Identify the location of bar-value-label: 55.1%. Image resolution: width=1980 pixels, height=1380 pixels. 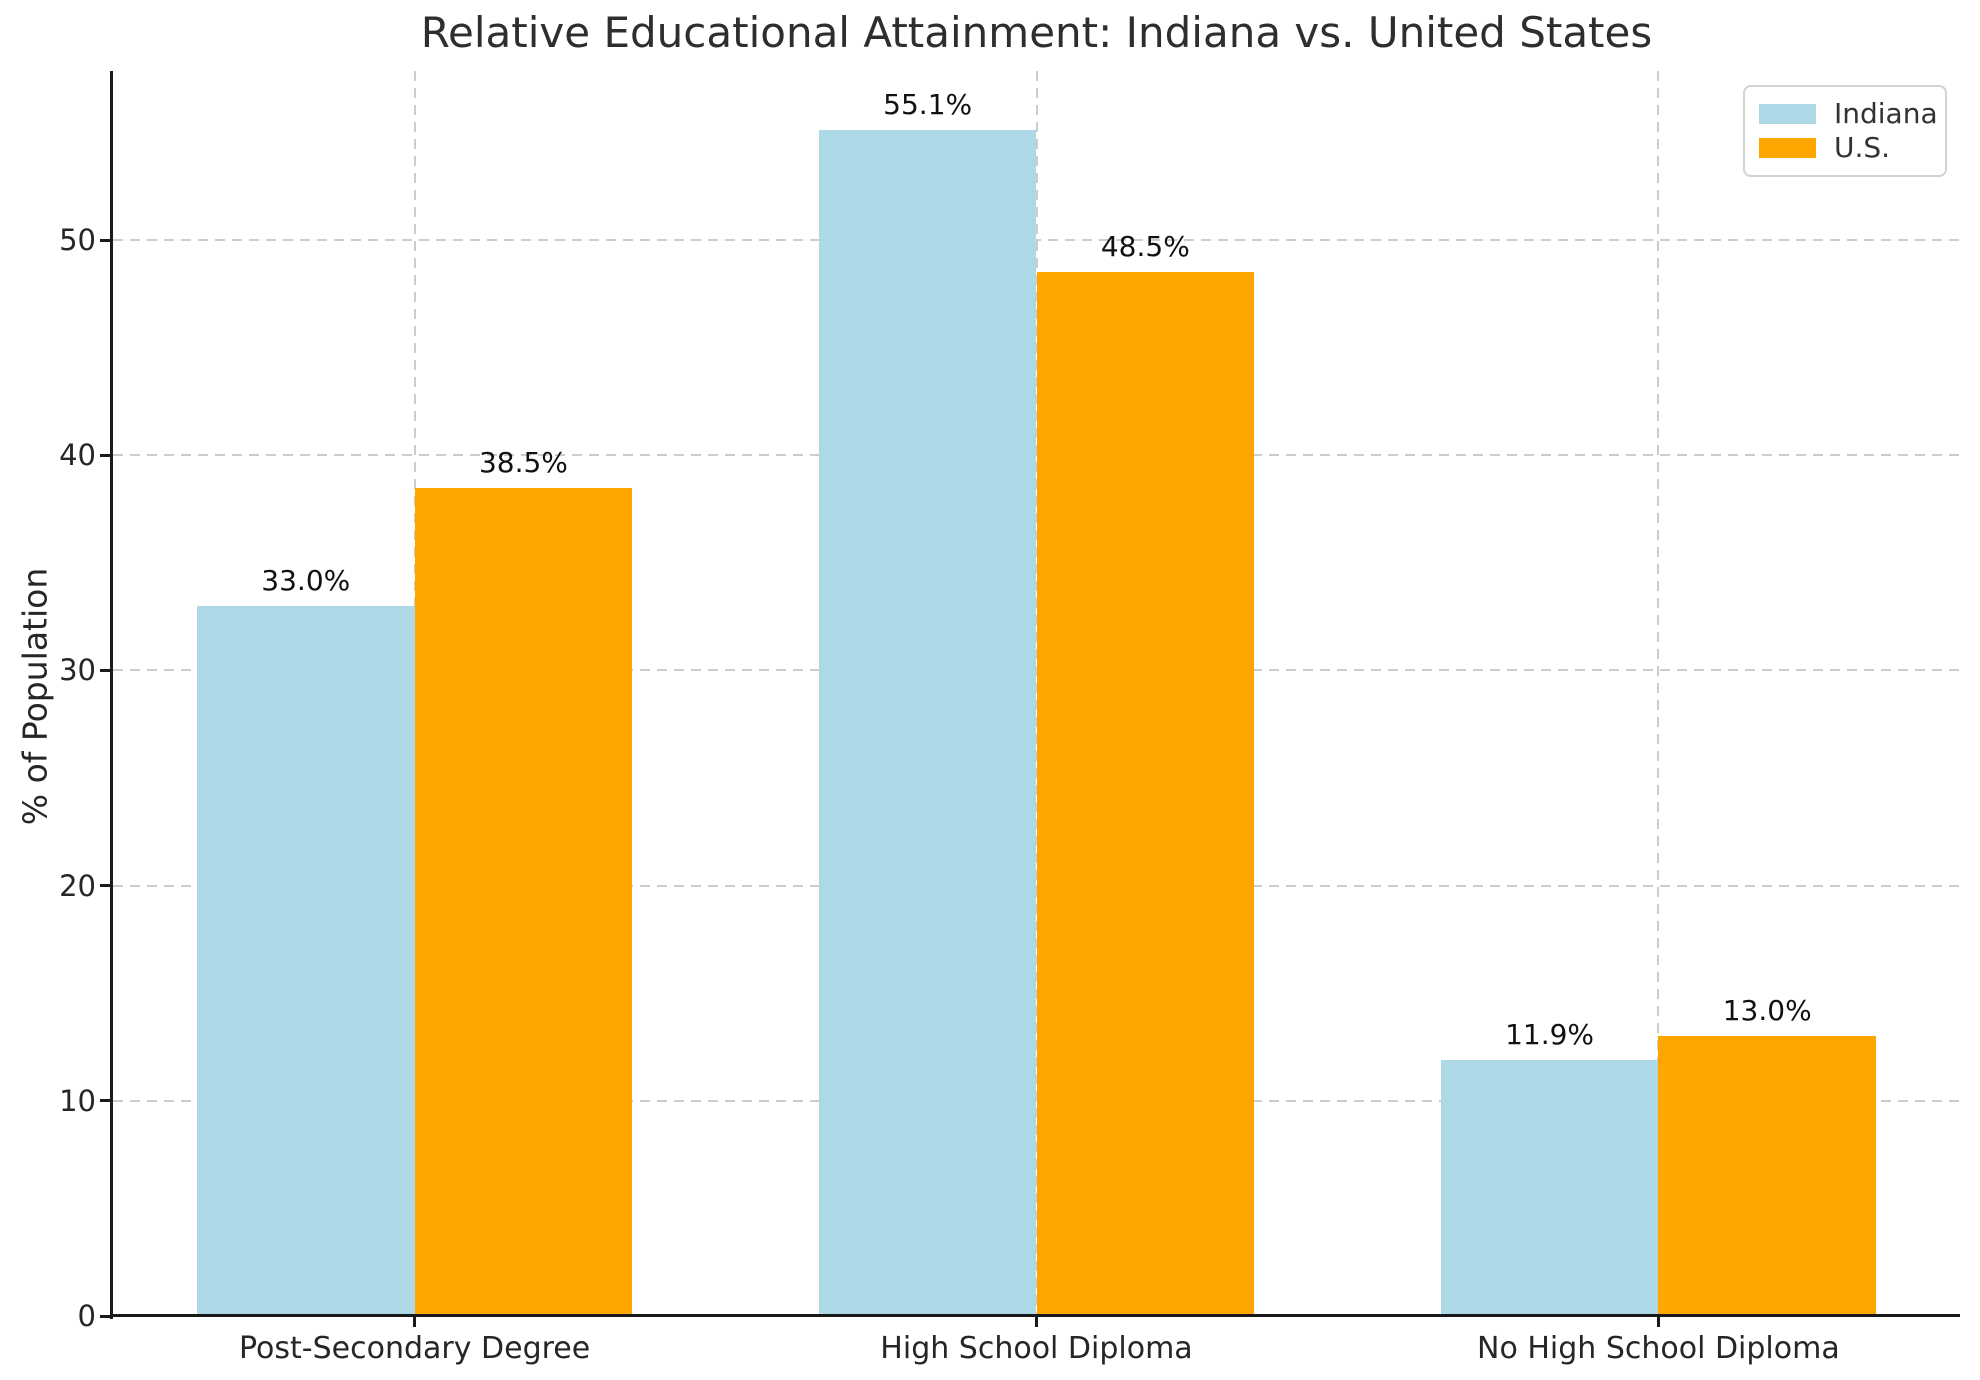
(928, 105).